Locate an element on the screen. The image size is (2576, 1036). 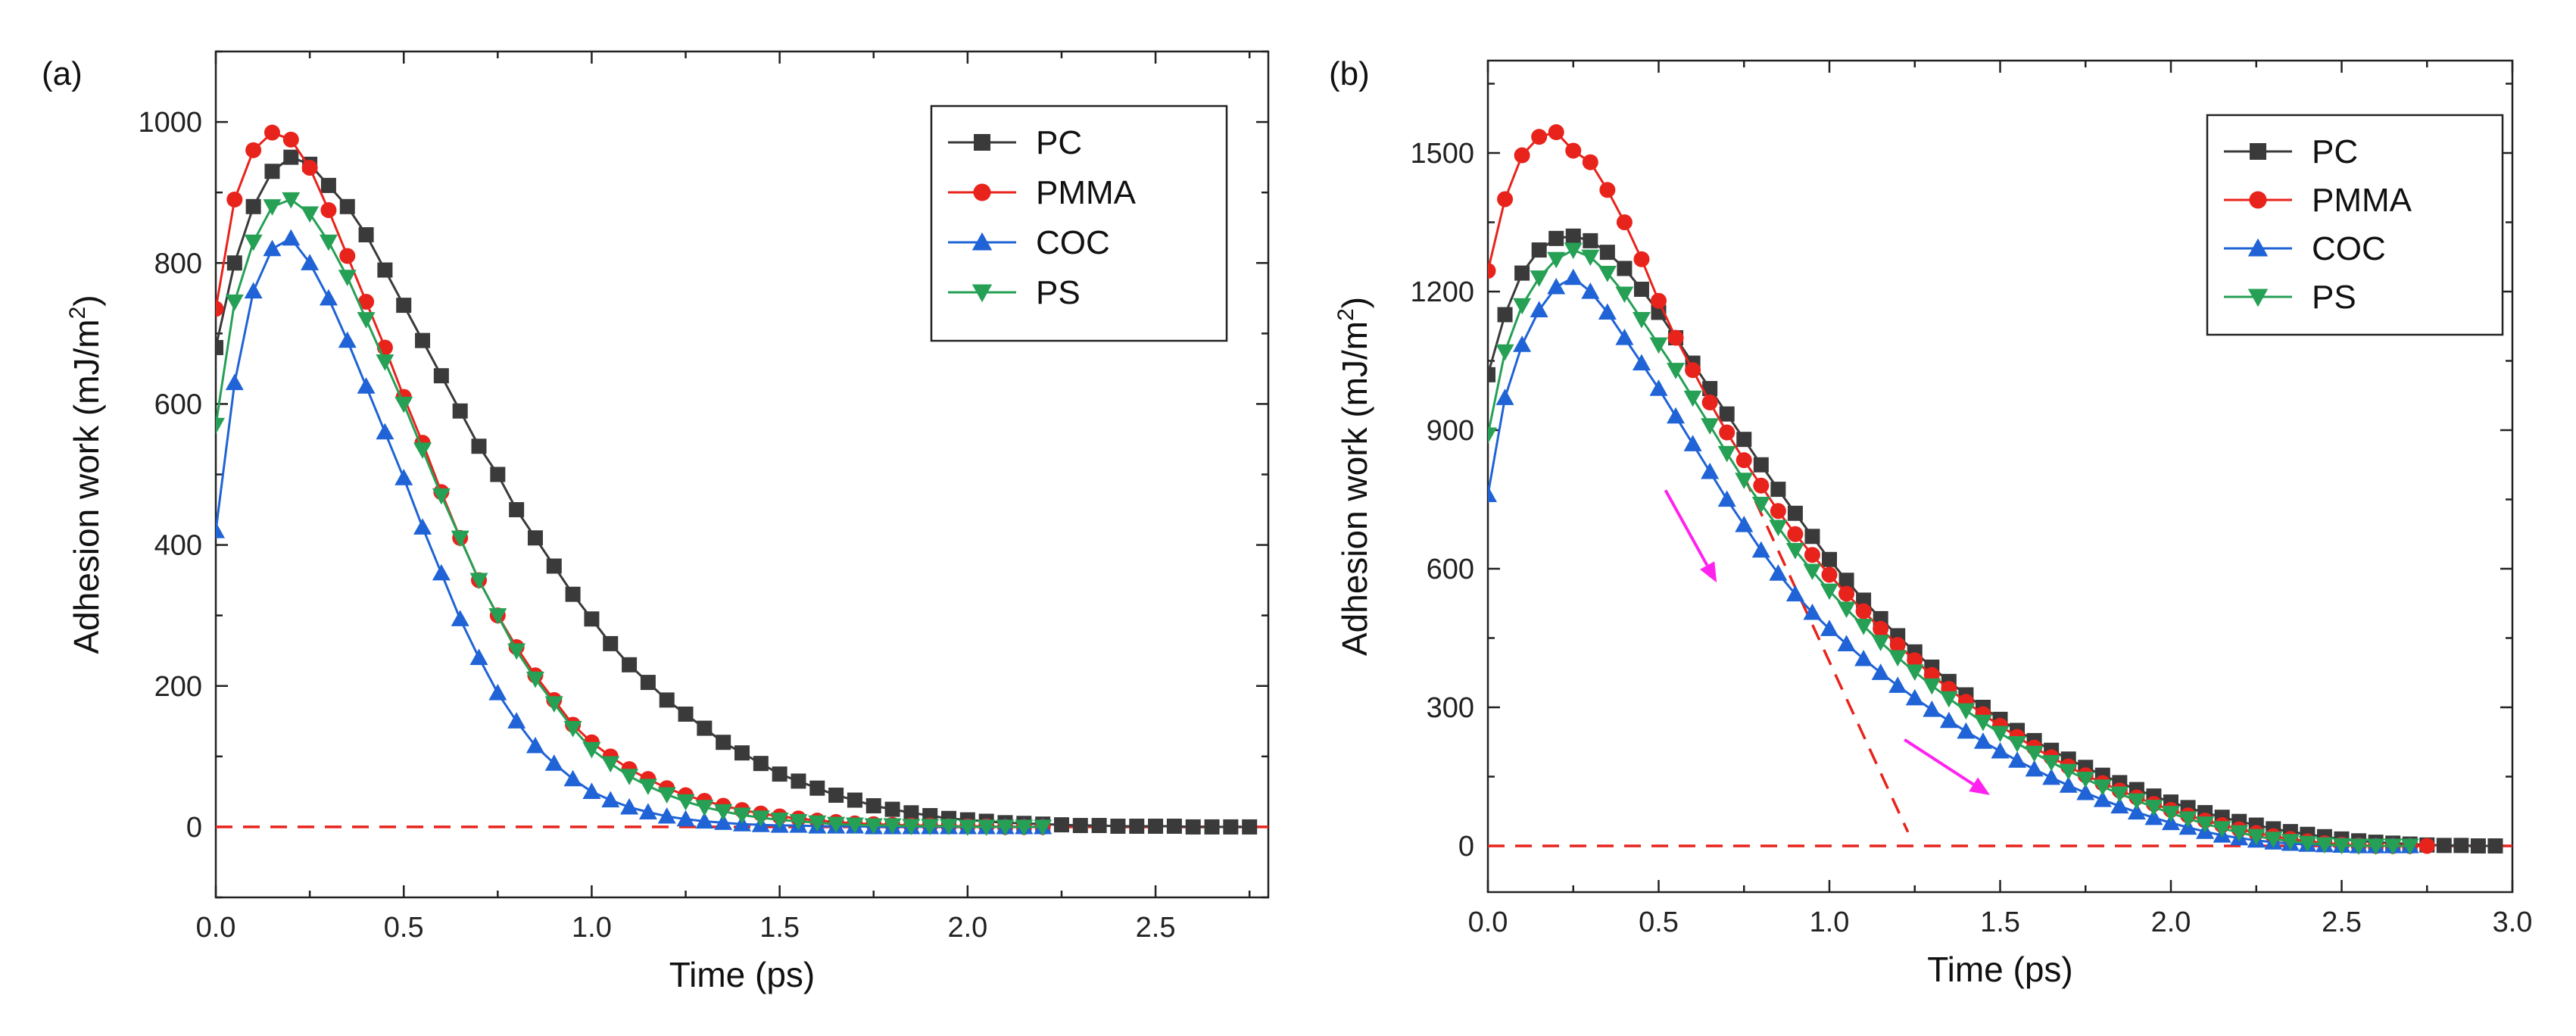
x-tick-label: 1.5 is located at coordinates (779, 928).